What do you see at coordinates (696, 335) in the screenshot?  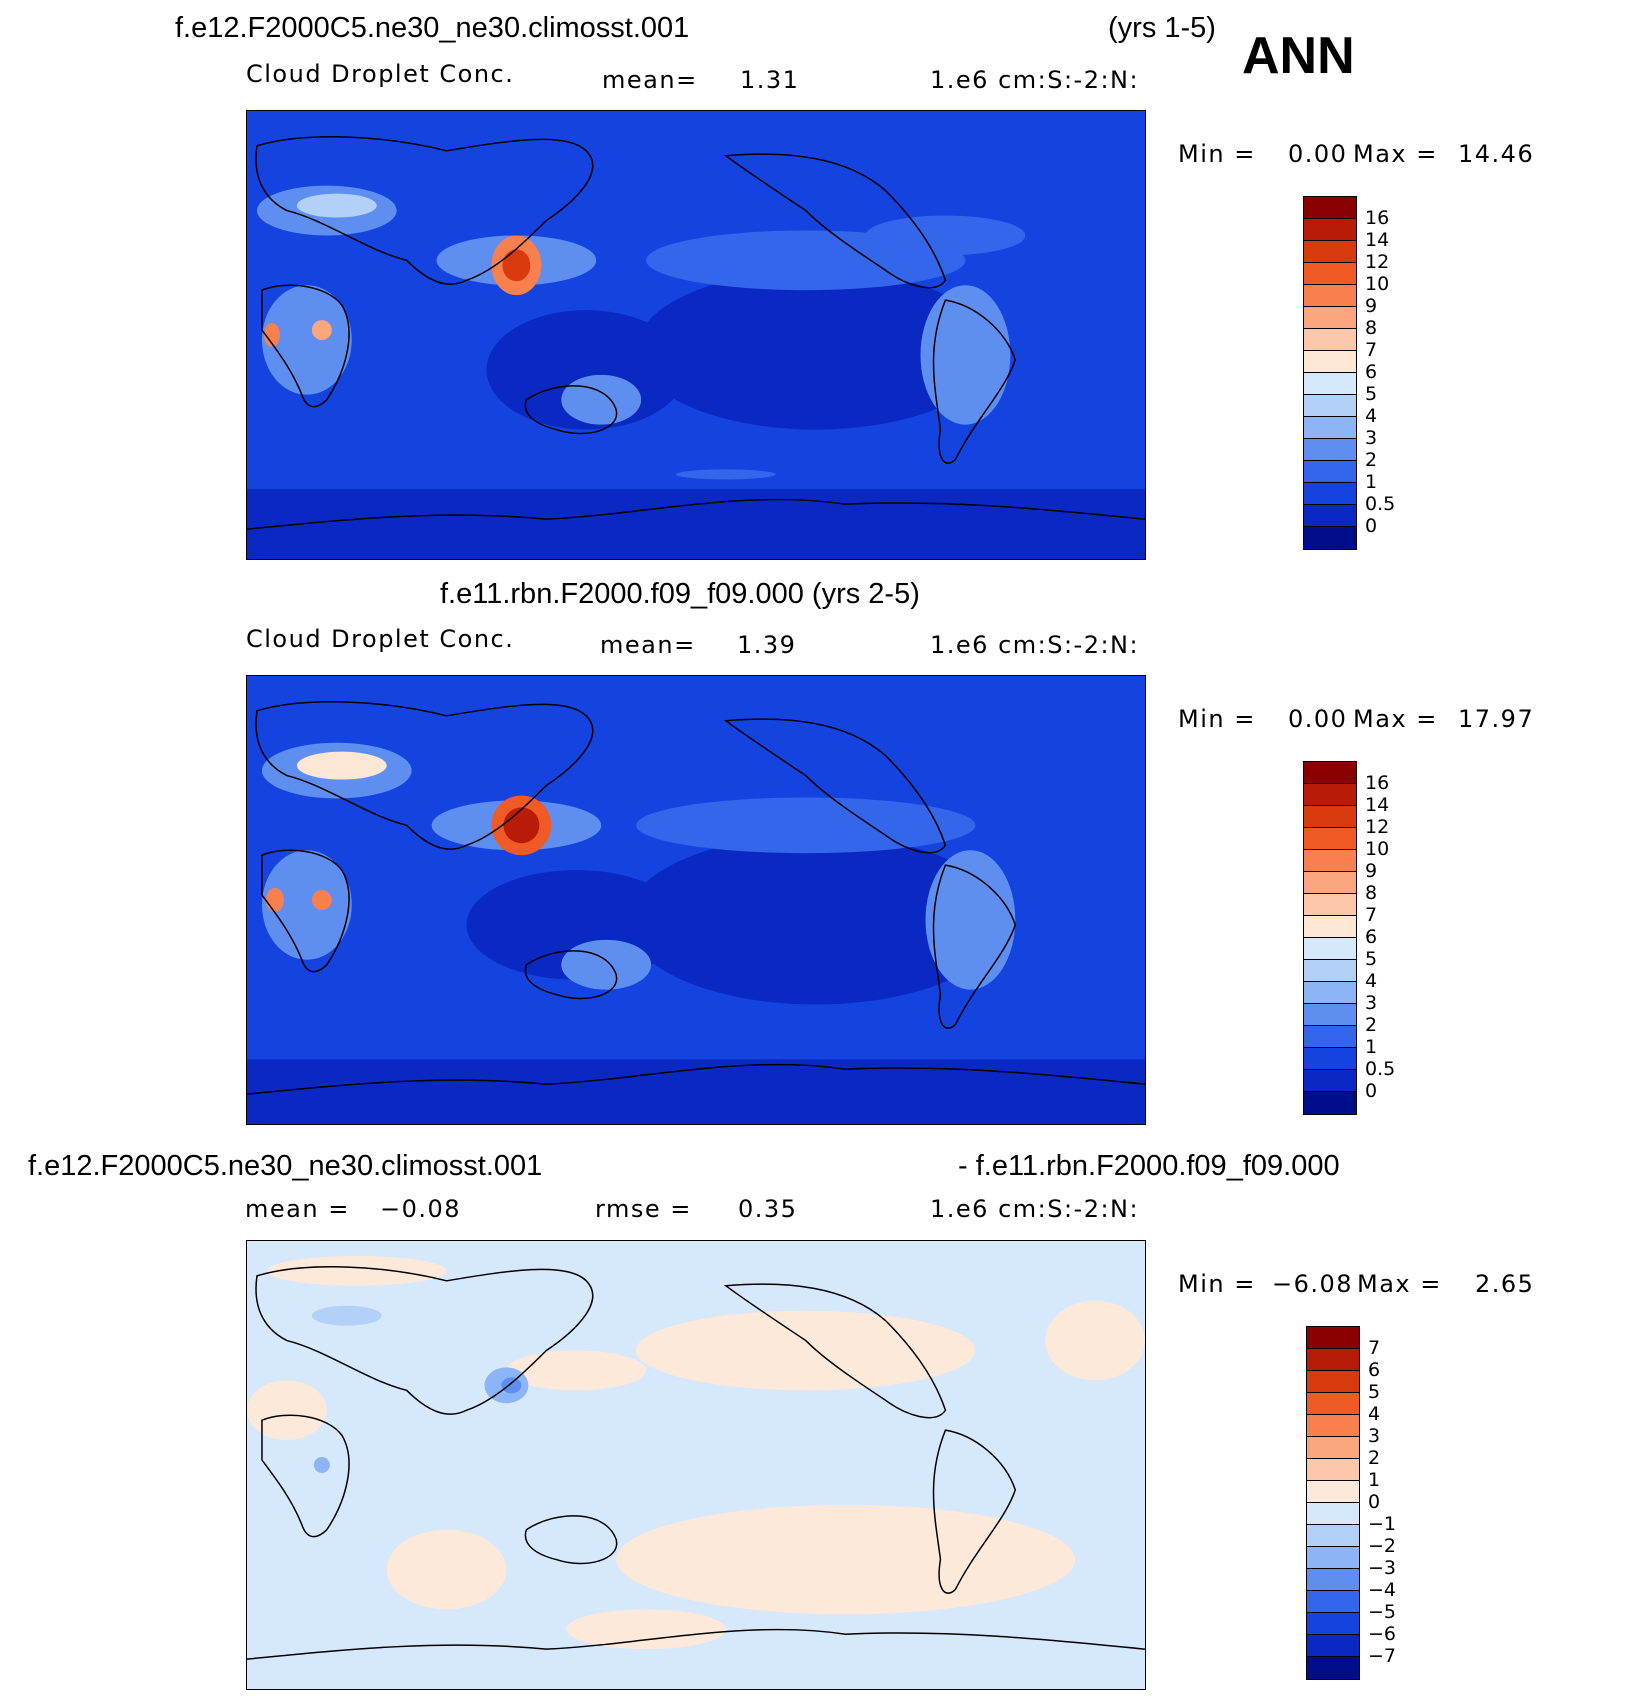 I see `panel1-map` at bounding box center [696, 335].